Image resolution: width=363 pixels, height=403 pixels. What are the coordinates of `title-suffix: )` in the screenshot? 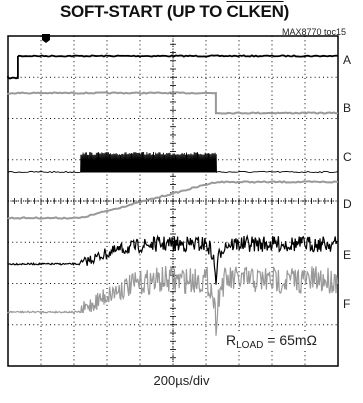 It's located at (286, 11).